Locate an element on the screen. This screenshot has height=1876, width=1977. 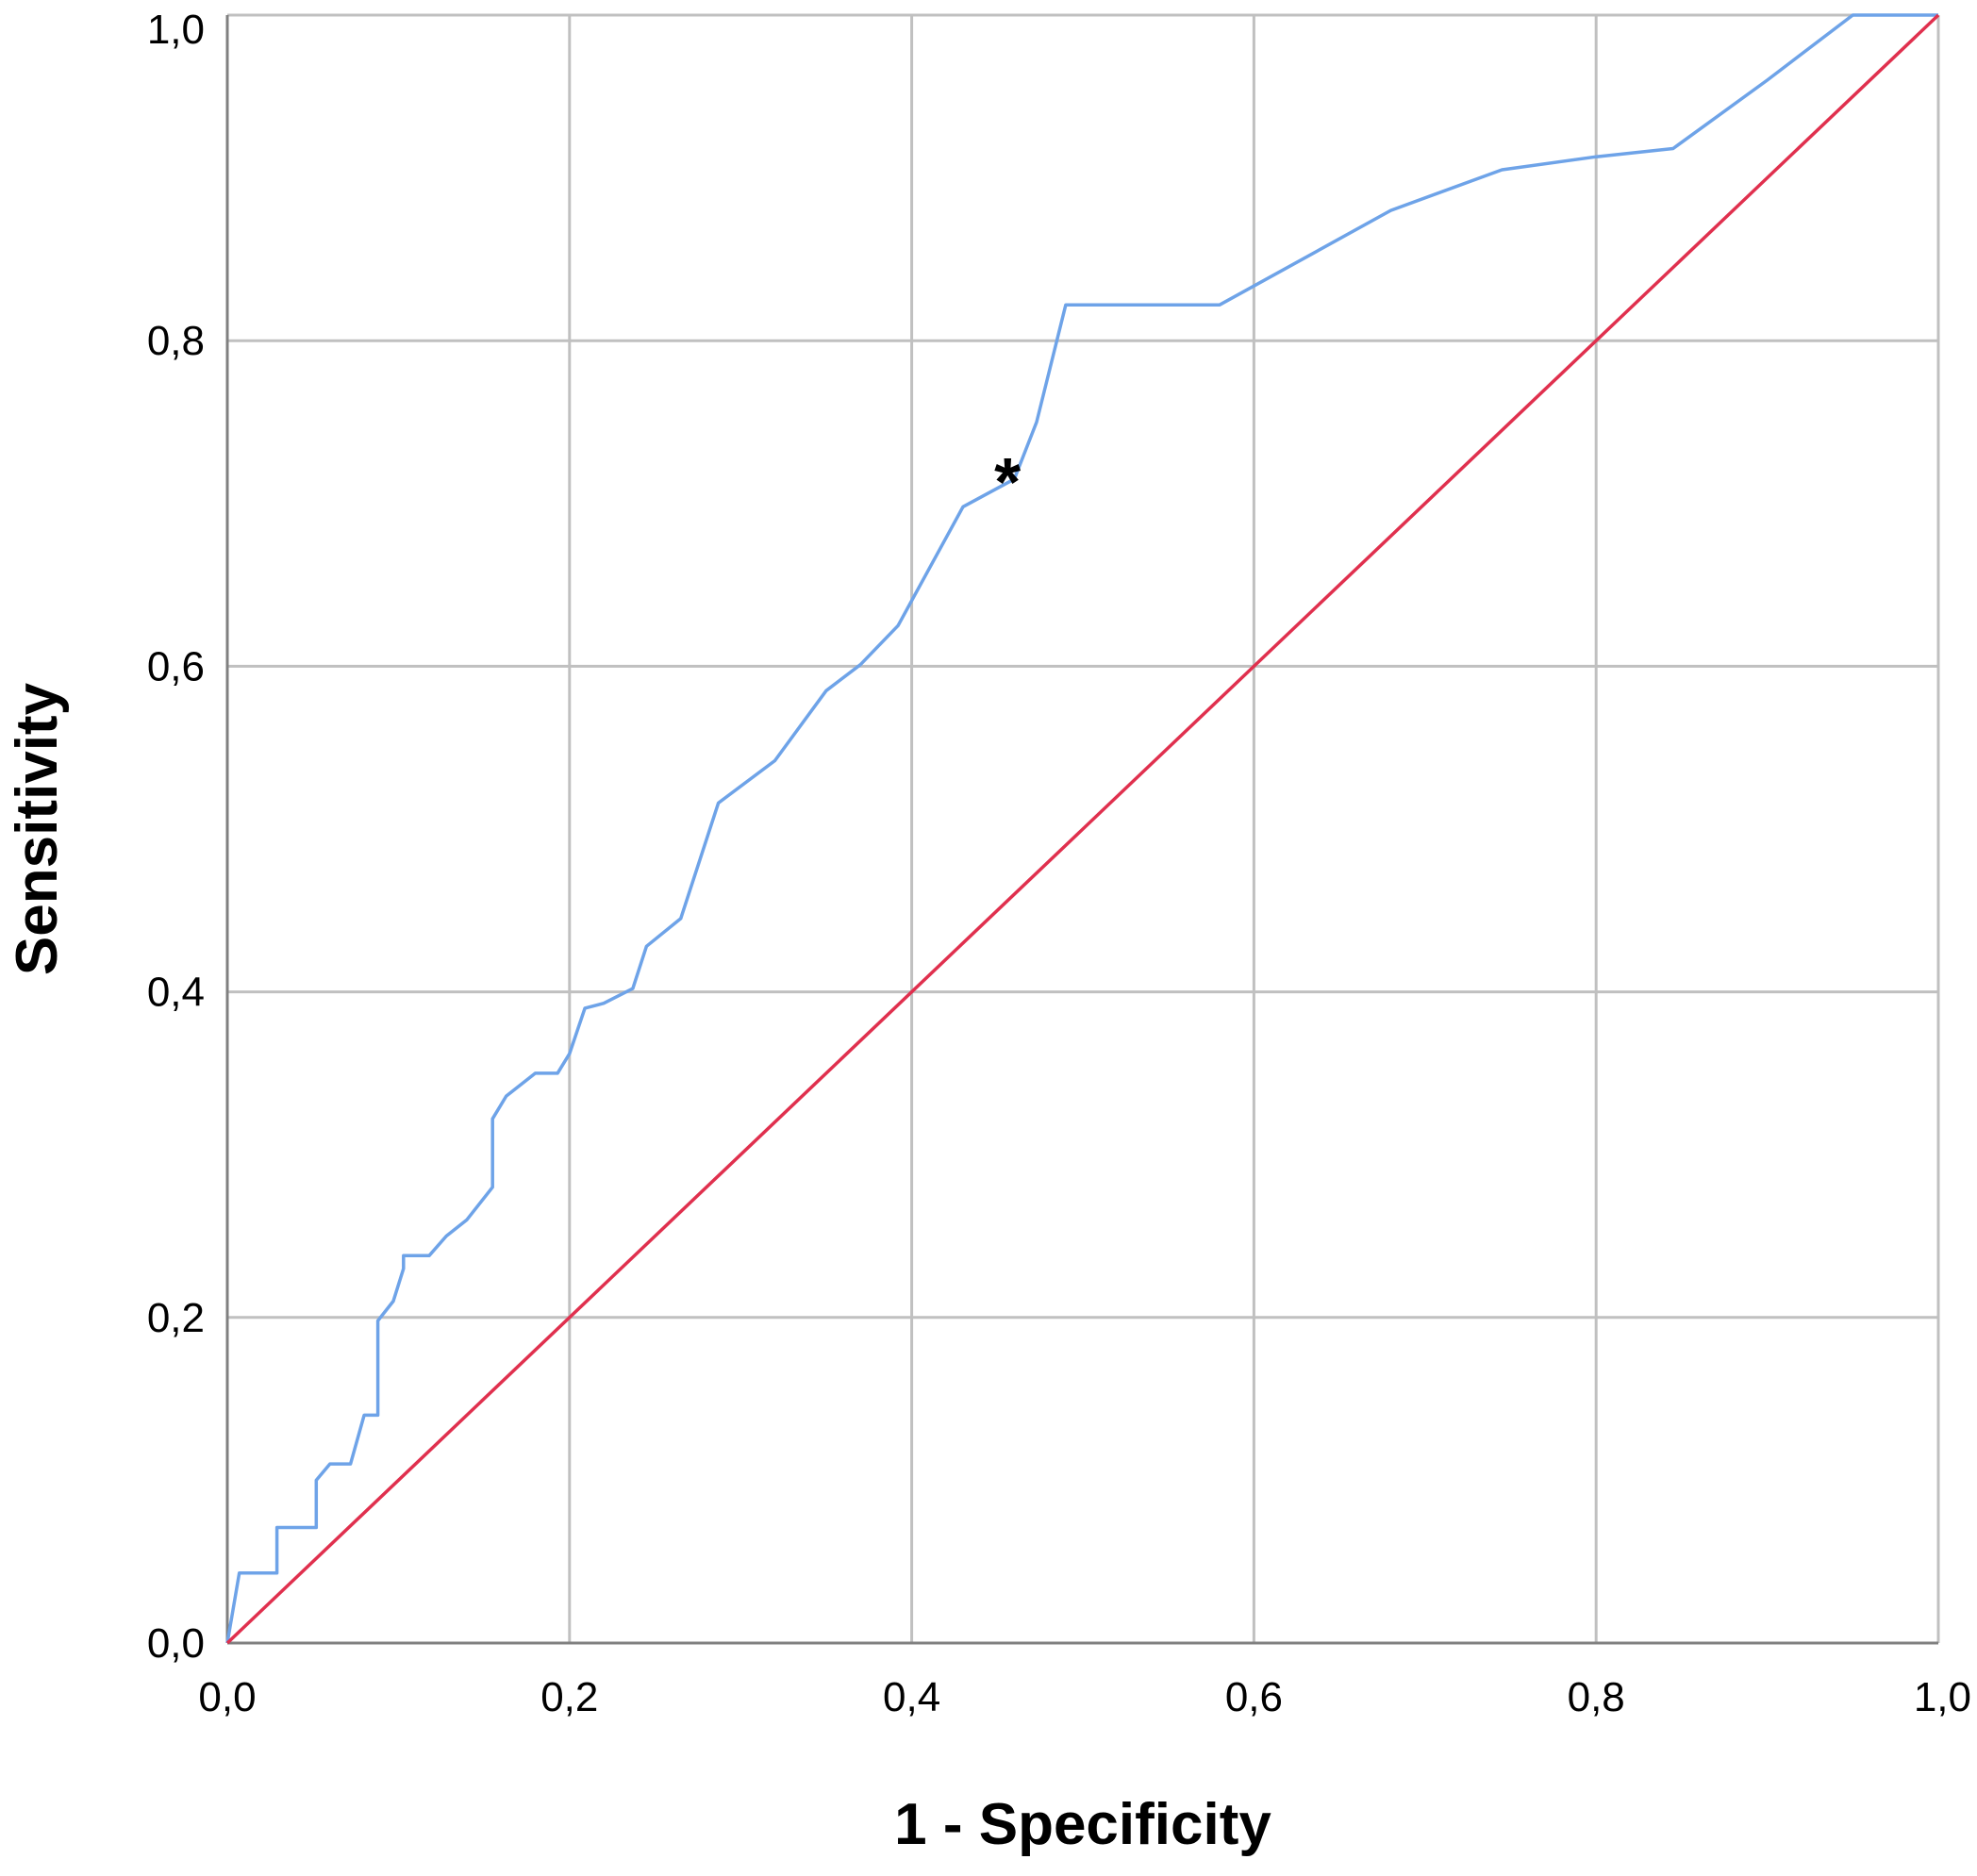
x-tick-label: 1,0 is located at coordinates (1942, 1697).